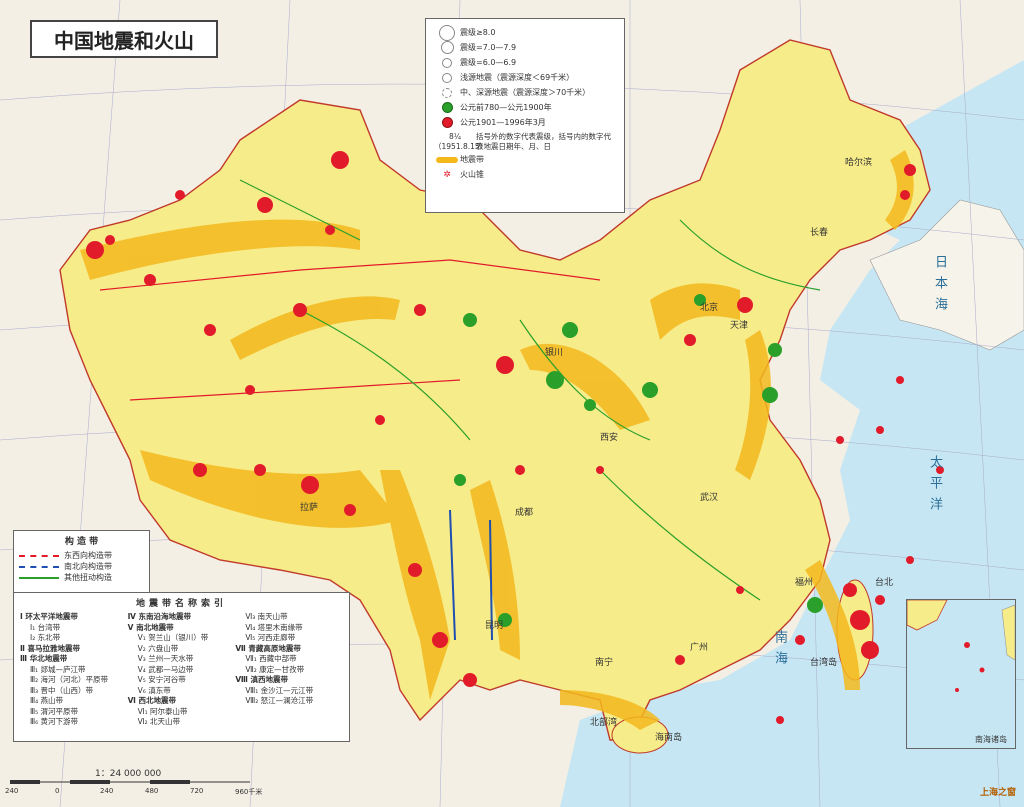 The width and height of the screenshot is (1024, 807). What do you see at coordinates (447, 174) in the screenshot?
I see `volcano-icon: ✲` at bounding box center [447, 174].